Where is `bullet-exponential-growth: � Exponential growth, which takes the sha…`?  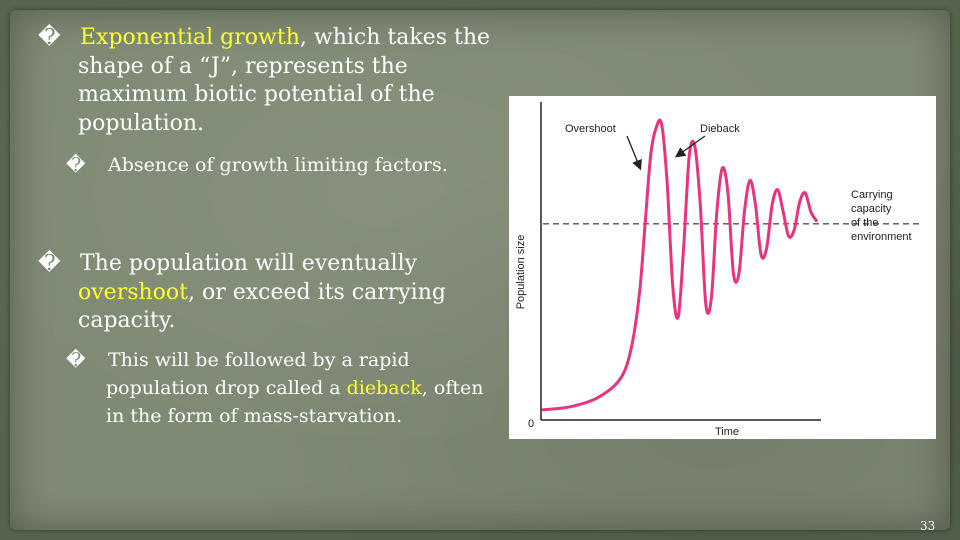
bullet-exponential-growth: � Exponential growth, which takes the sha… is located at coordinates (273, 81).